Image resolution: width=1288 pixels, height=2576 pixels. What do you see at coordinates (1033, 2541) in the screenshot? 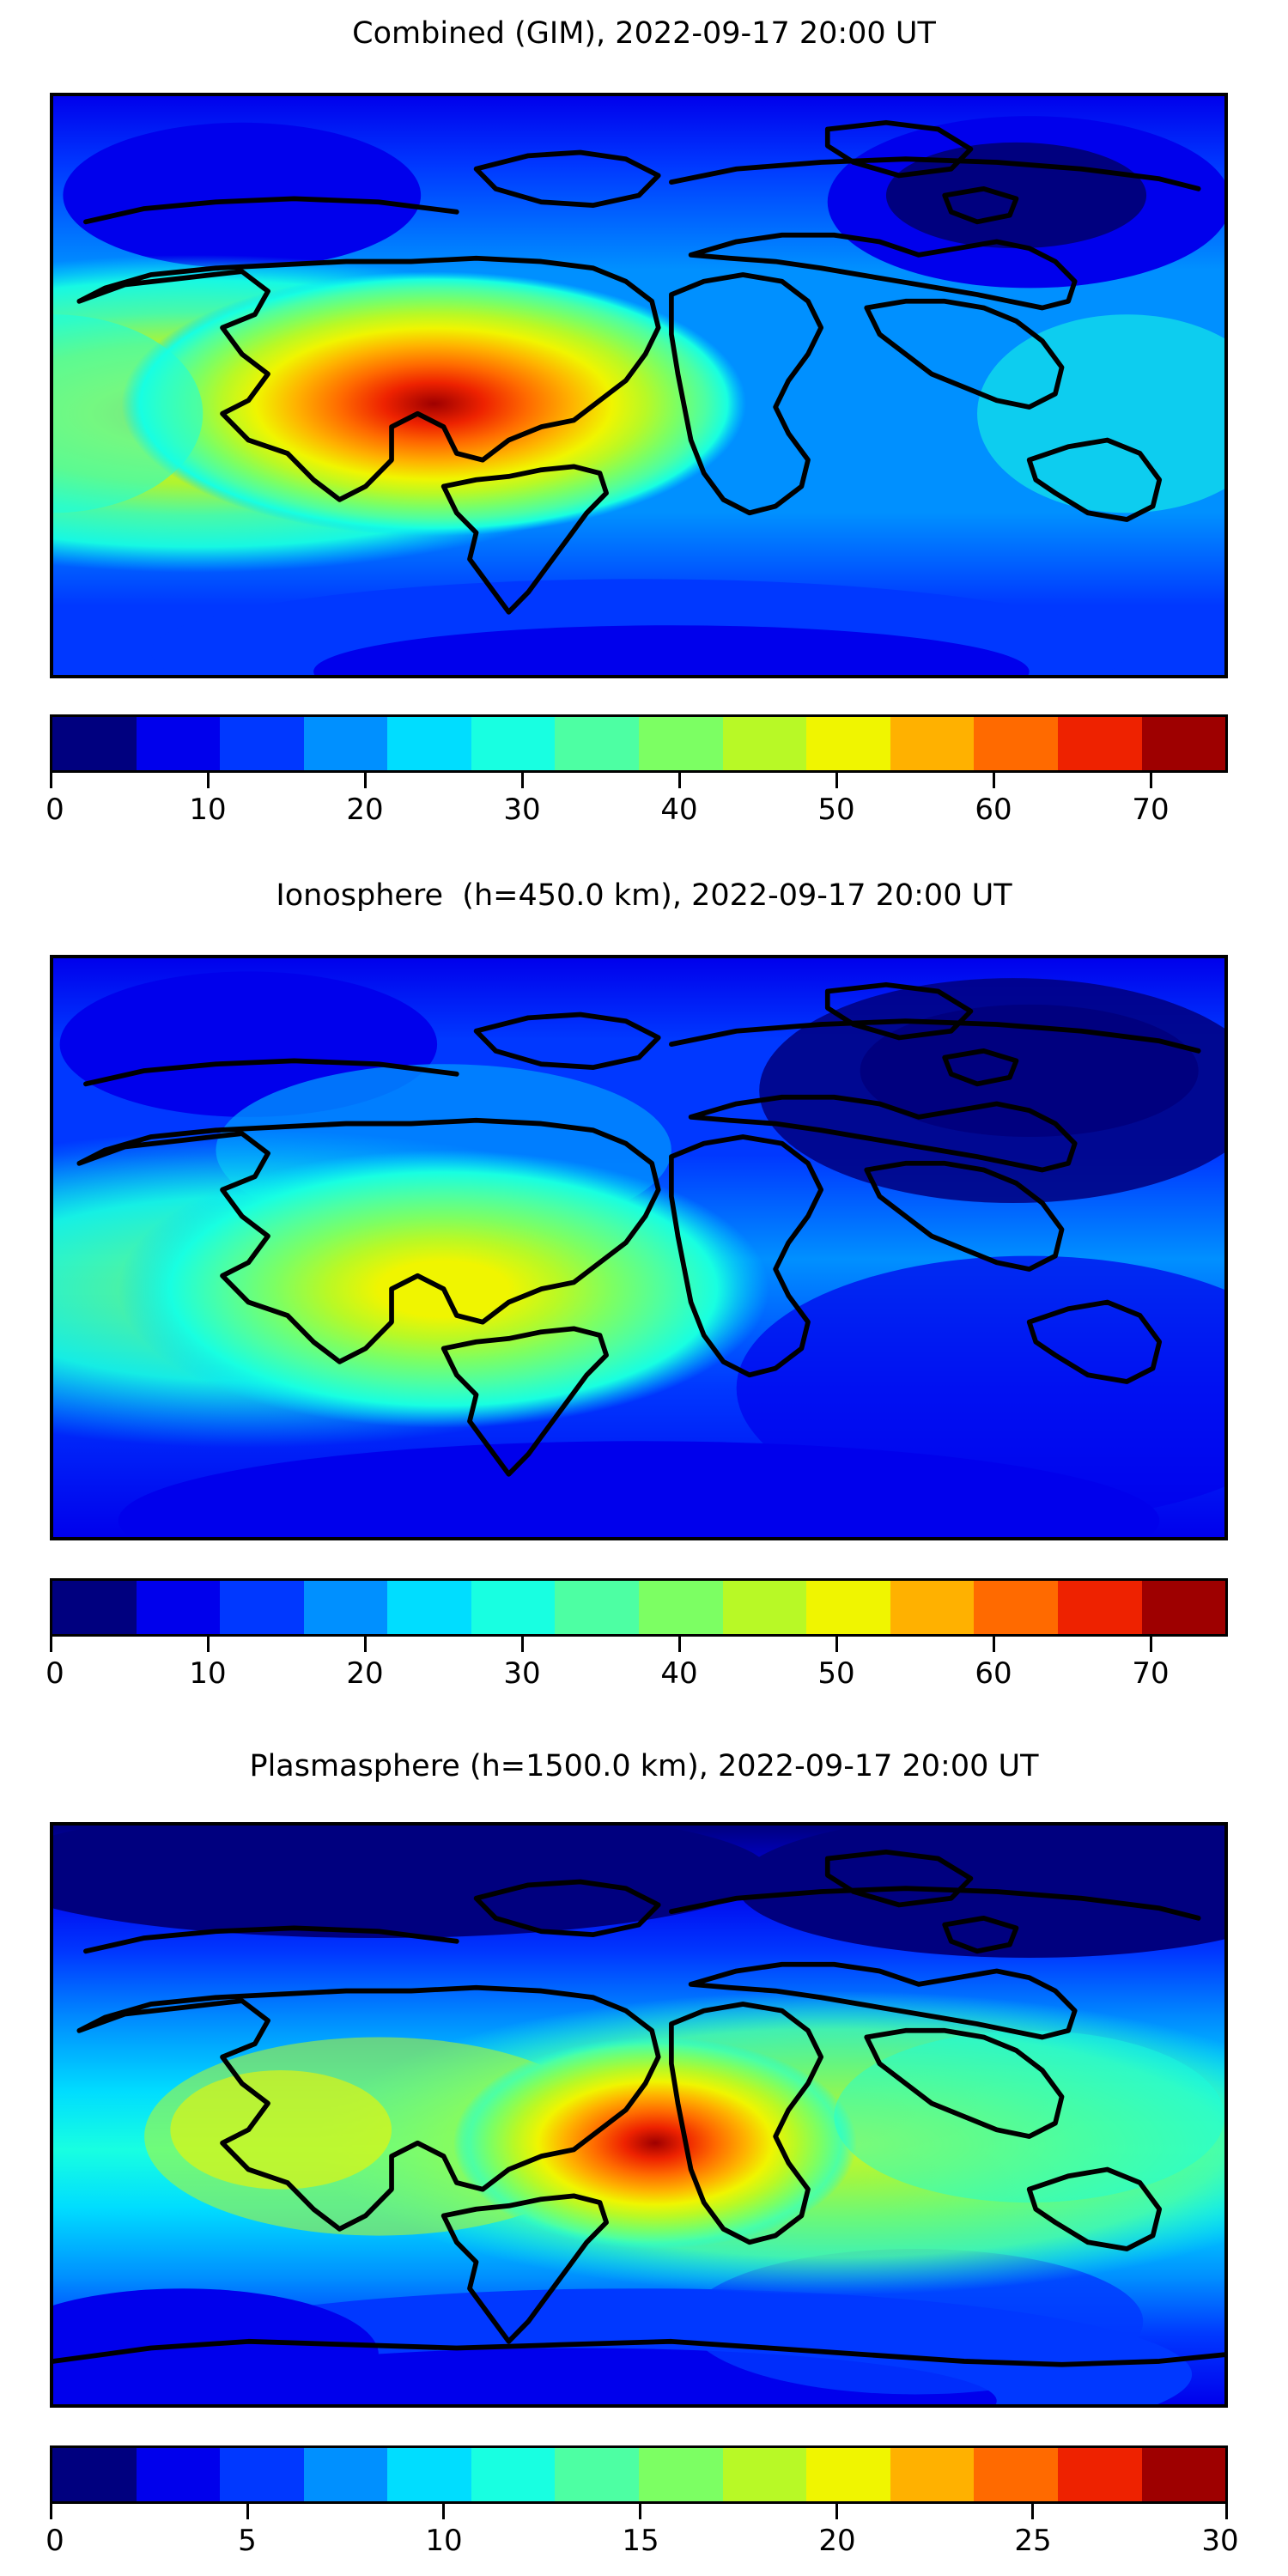
I see `cbar-tick-label: 25` at bounding box center [1033, 2541].